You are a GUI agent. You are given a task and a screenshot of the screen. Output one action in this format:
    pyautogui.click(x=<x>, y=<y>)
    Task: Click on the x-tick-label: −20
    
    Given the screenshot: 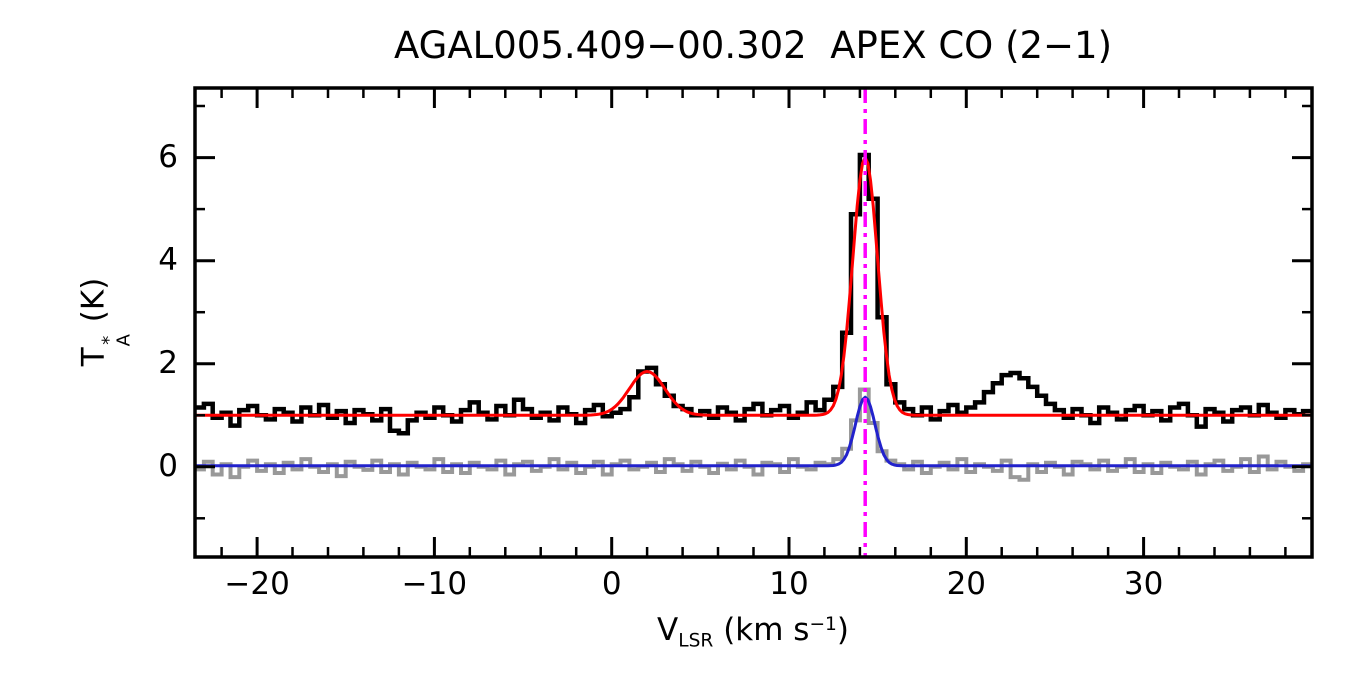 What is the action you would take?
    pyautogui.click(x=257, y=584)
    